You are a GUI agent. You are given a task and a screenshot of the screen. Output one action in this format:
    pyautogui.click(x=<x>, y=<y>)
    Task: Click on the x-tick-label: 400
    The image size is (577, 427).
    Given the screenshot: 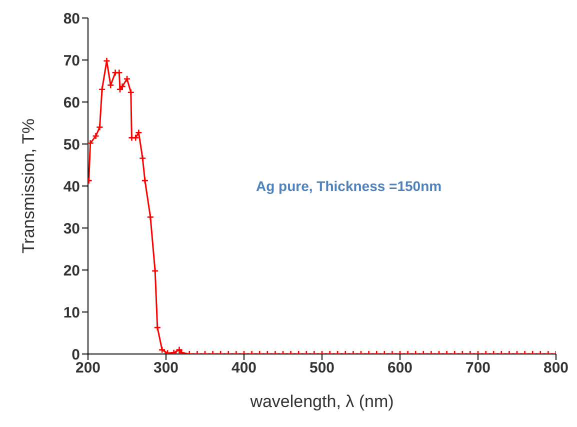 What is the action you would take?
    pyautogui.click(x=244, y=368)
    